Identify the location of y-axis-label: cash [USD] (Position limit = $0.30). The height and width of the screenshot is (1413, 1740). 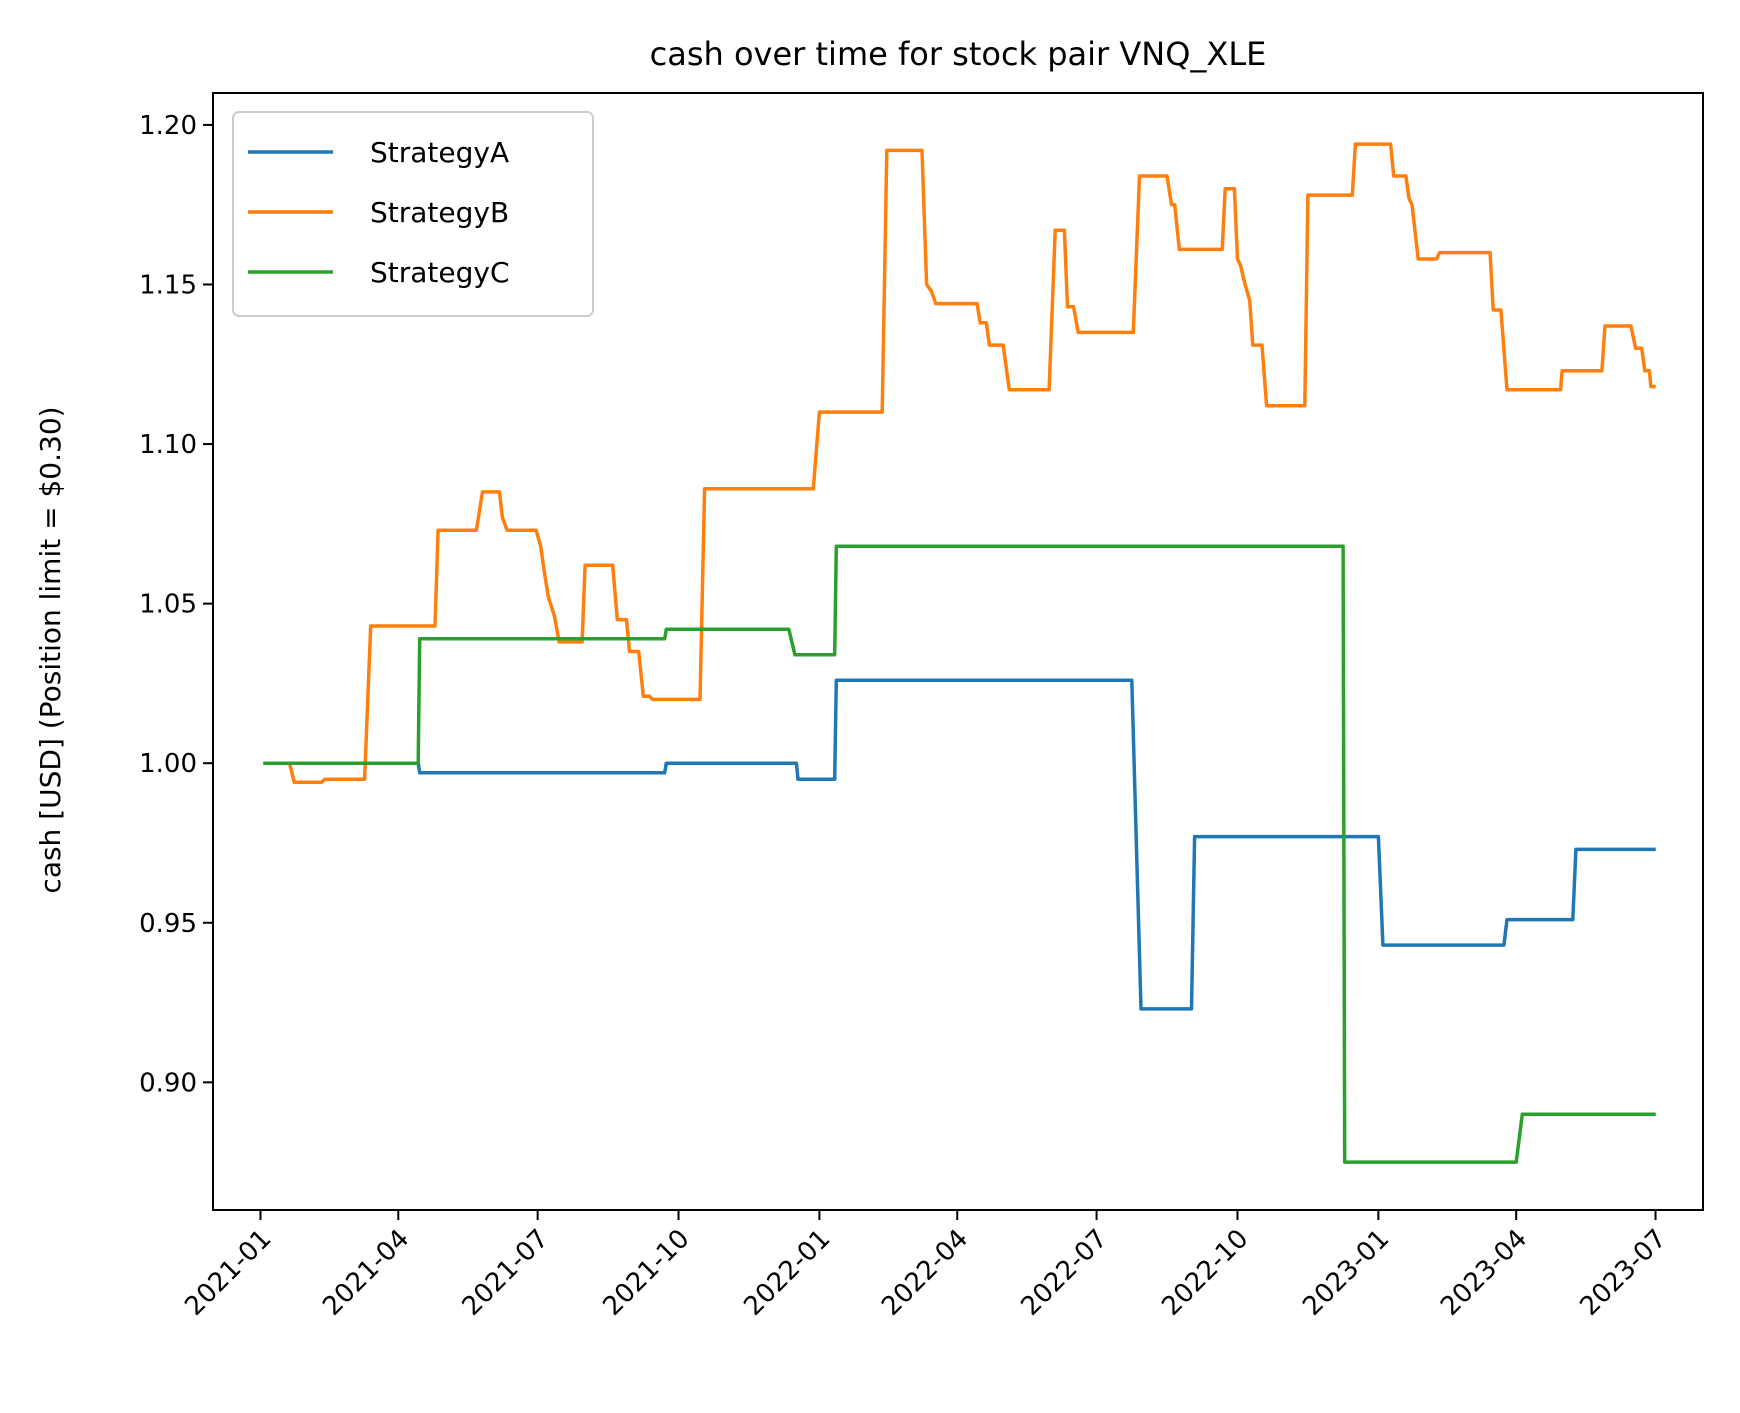
(50, 649).